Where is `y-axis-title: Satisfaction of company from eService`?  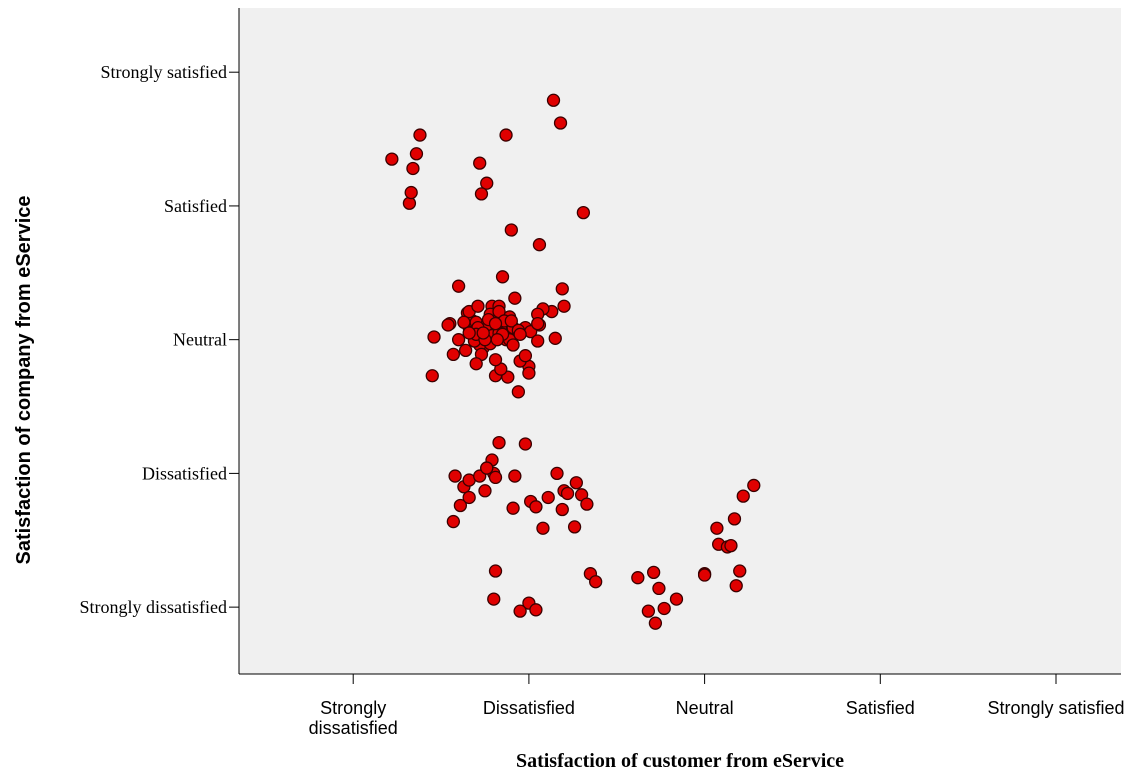
y-axis-title: Satisfaction of company from eService is located at coordinates (24, 379).